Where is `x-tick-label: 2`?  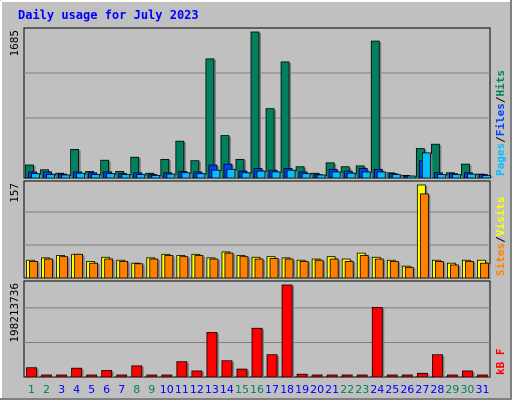 x-tick-label: 2 is located at coordinates (46, 389).